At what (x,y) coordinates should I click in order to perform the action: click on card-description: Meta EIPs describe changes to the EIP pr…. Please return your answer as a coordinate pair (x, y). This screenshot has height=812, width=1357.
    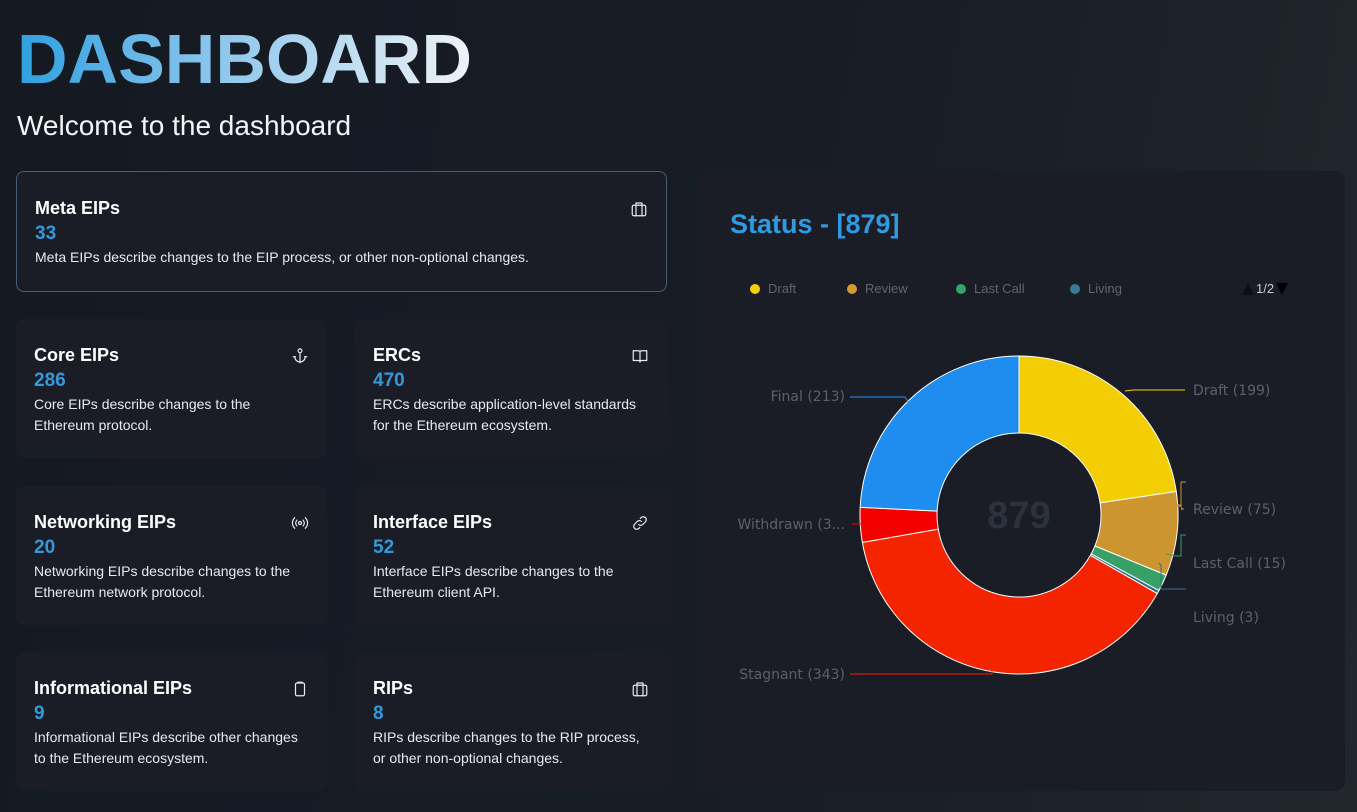
    Looking at the image, I should click on (282, 257).